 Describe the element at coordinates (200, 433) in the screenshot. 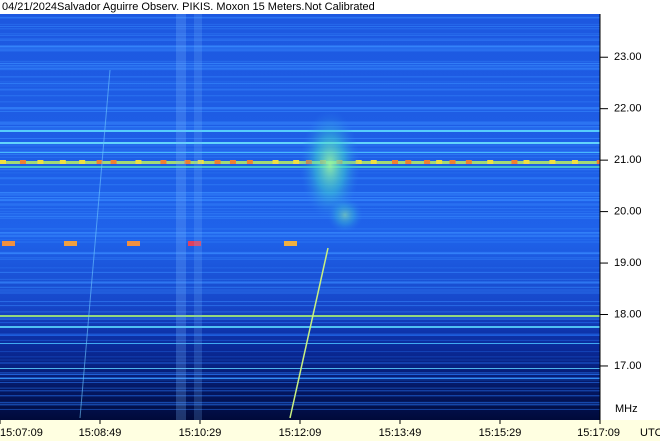

I see `x-tick-label: 15:10:29` at that location.